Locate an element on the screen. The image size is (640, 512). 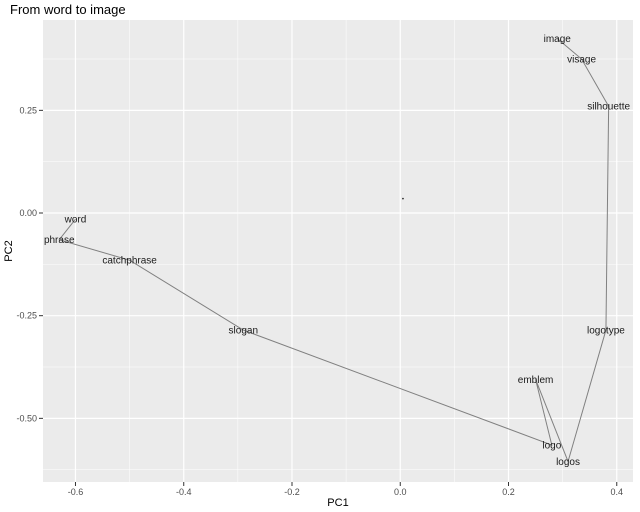
point-label-logotype: logotype is located at coordinates (606, 331).